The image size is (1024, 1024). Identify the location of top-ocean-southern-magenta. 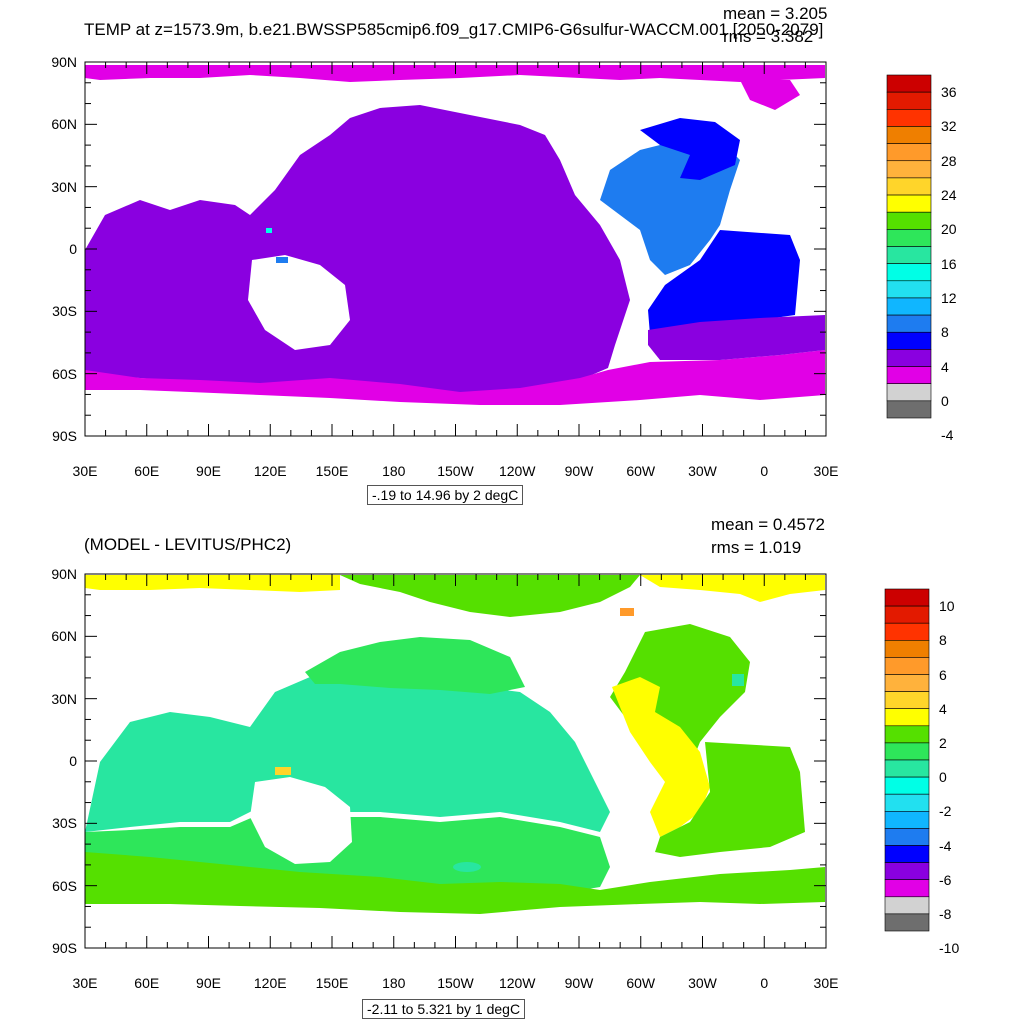
(455, 377).